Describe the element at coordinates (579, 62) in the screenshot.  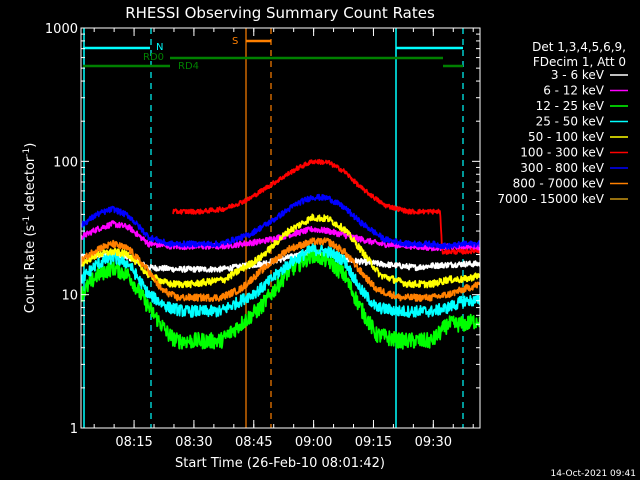
I see `legend-header-2: FDecim 1, Att 0` at that location.